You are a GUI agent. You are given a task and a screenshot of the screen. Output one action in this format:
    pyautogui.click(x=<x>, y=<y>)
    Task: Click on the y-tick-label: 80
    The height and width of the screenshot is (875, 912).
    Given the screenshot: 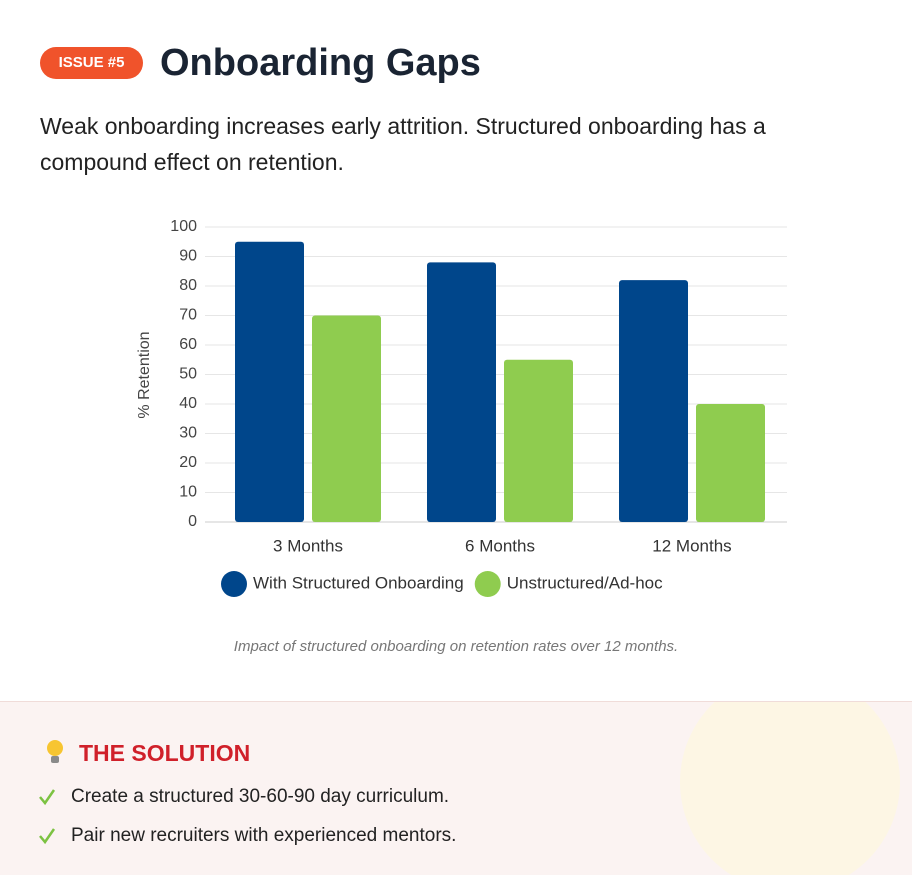 What is the action you would take?
    pyautogui.click(x=188, y=285)
    